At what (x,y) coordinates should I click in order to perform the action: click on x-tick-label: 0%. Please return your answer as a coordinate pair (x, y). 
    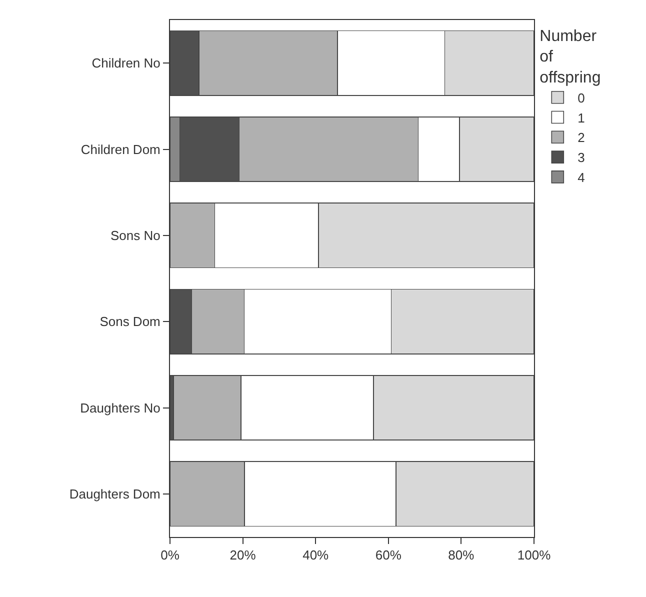
    Looking at the image, I should click on (170, 555).